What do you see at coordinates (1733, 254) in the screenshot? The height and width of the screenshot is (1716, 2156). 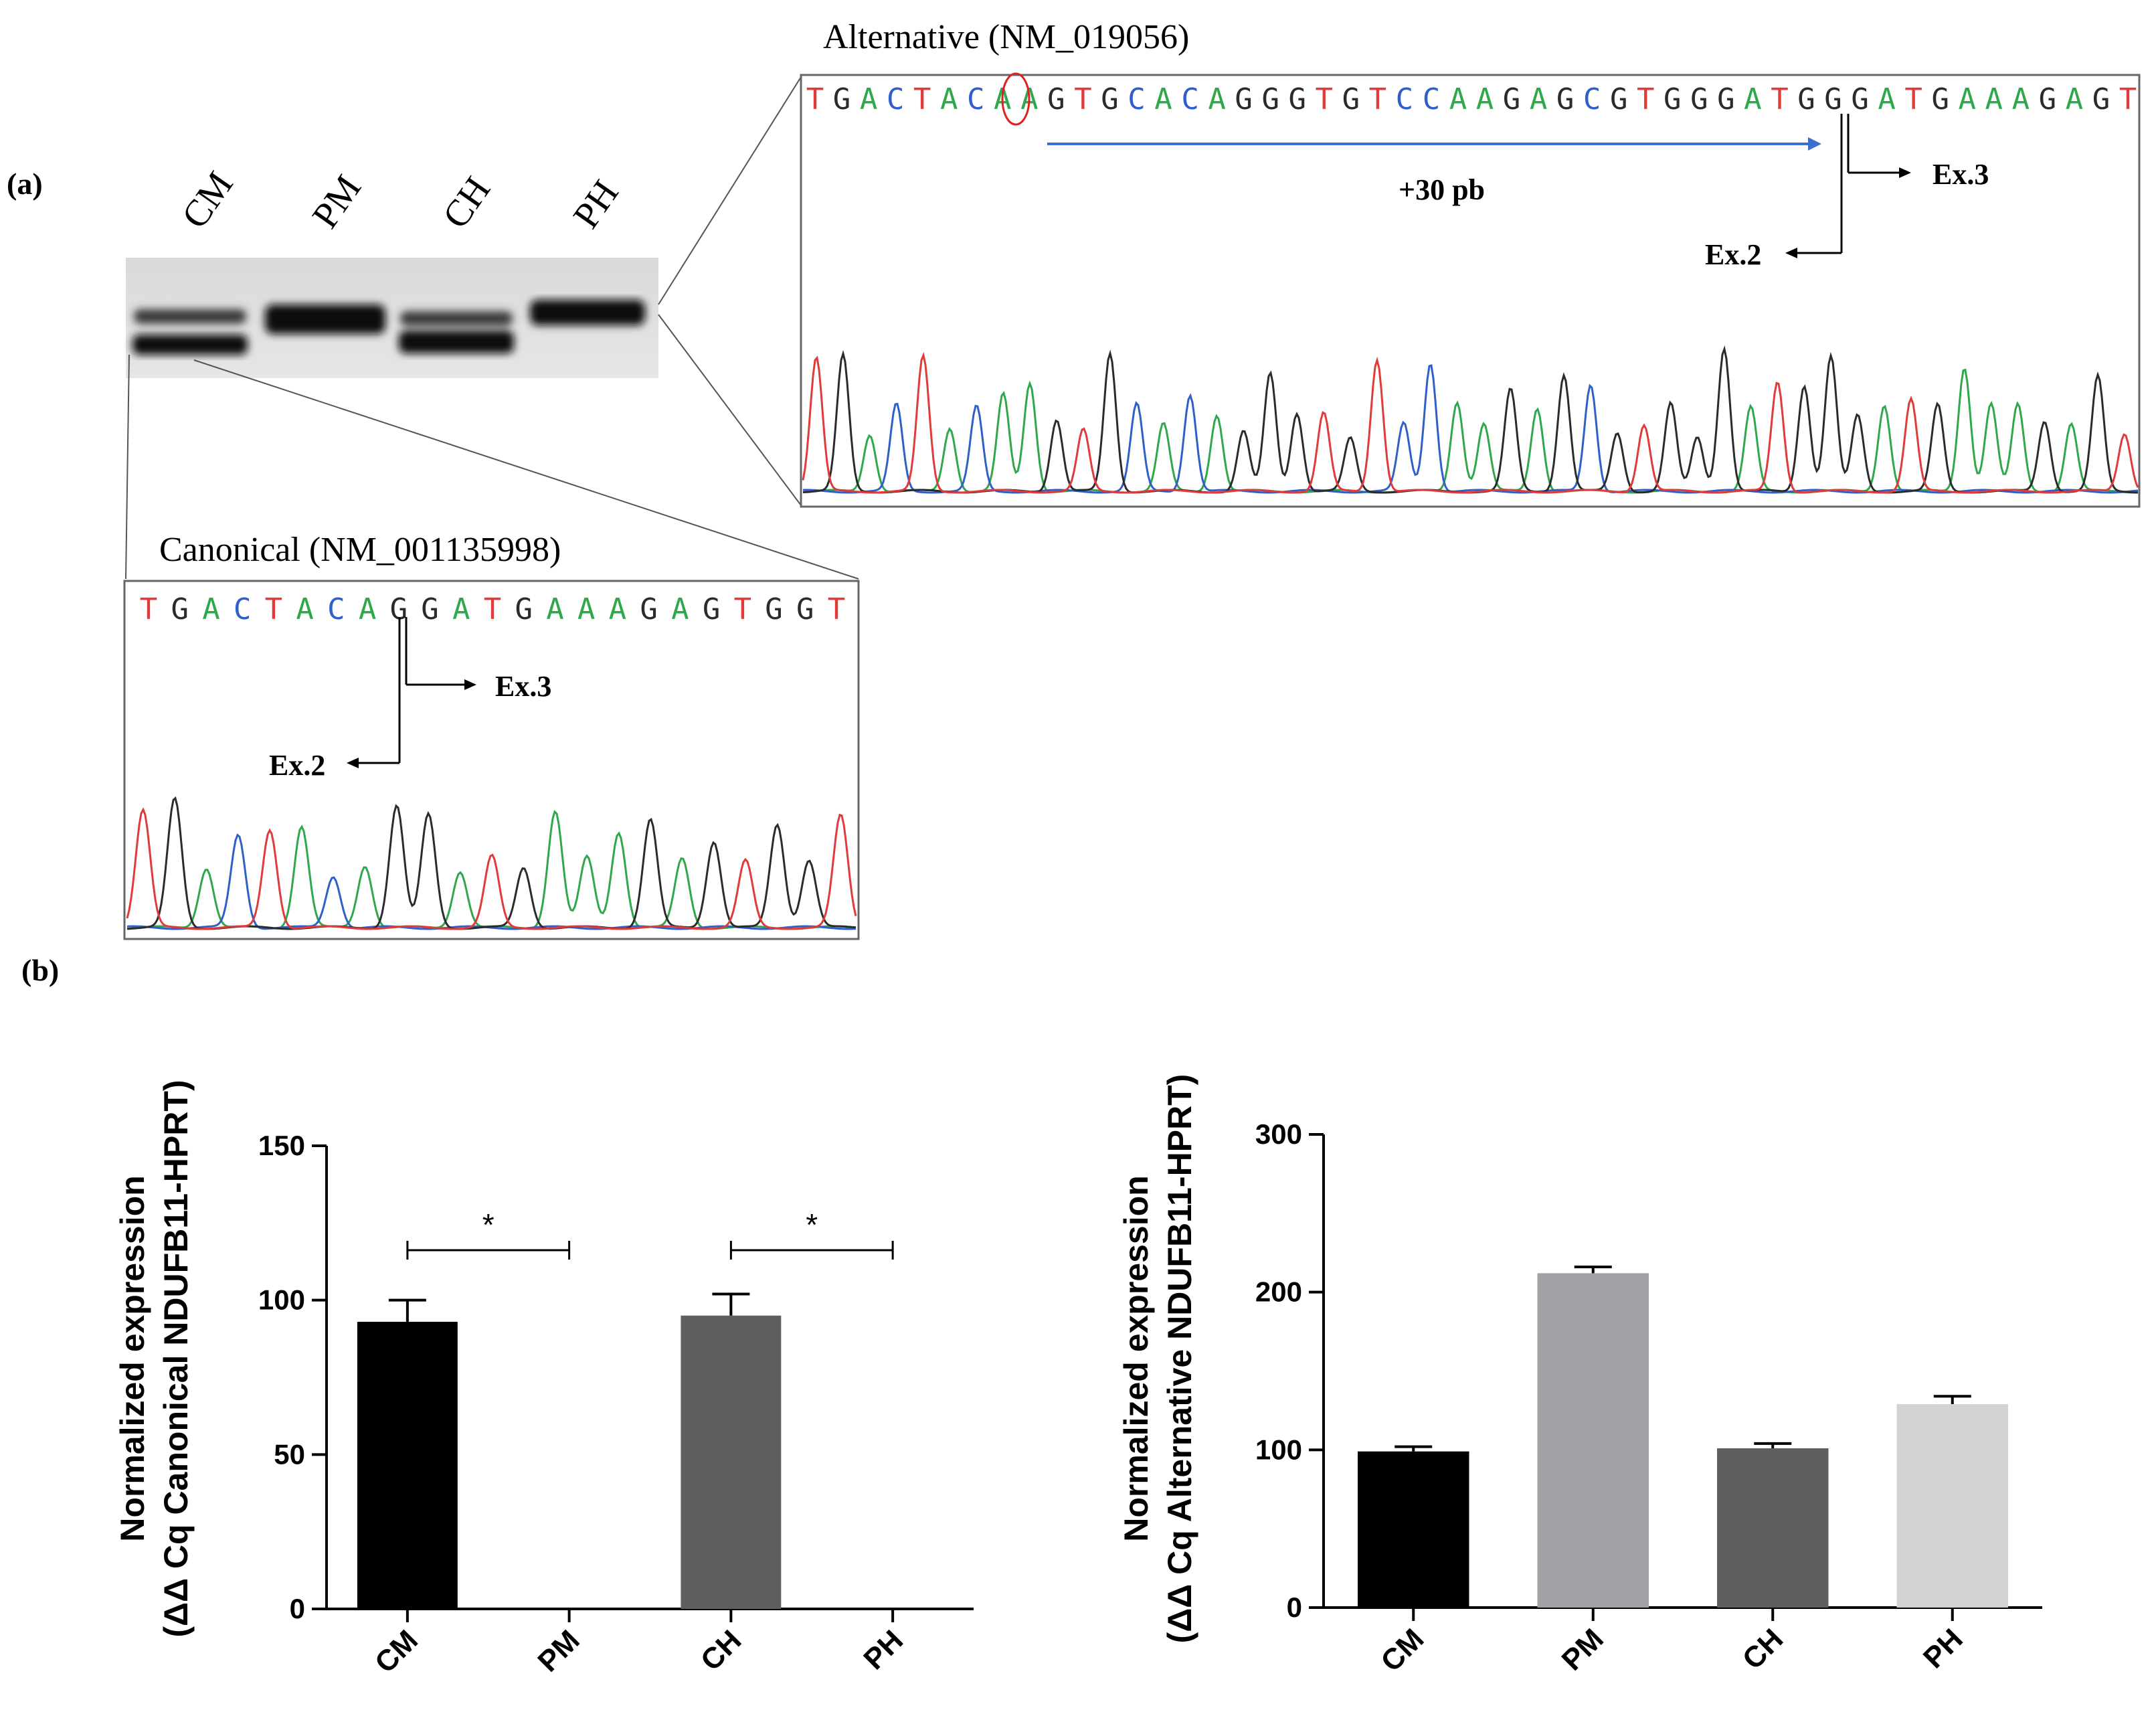 I see `alt-exon2-label: Ex.2` at bounding box center [1733, 254].